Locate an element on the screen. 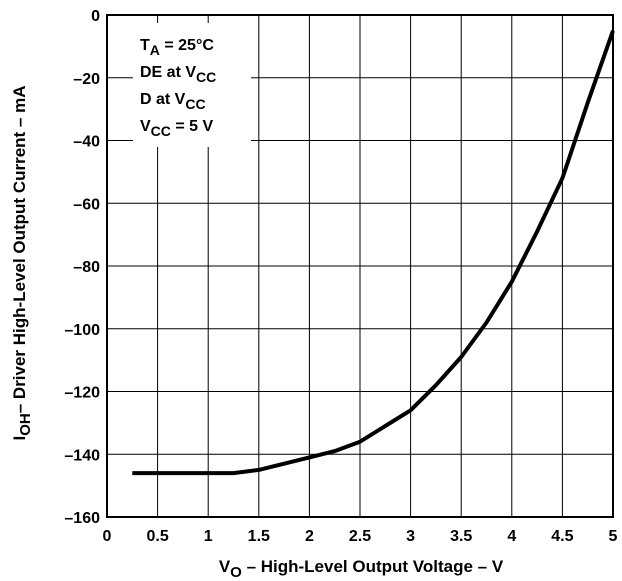 The height and width of the screenshot is (581, 622). y-tick-label: –160 is located at coordinates (82, 518).